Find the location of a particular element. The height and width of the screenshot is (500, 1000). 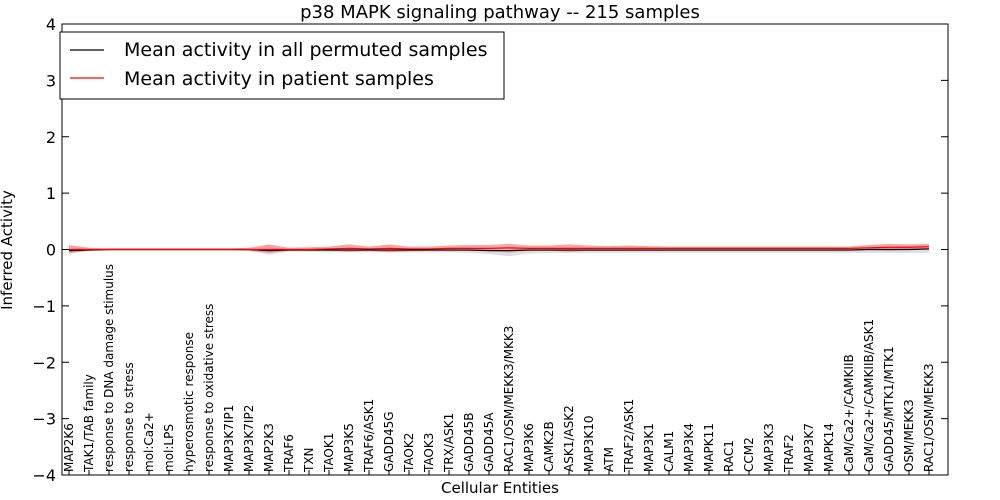

x-tick-label: MAP3K6 is located at coordinates (529, 447).